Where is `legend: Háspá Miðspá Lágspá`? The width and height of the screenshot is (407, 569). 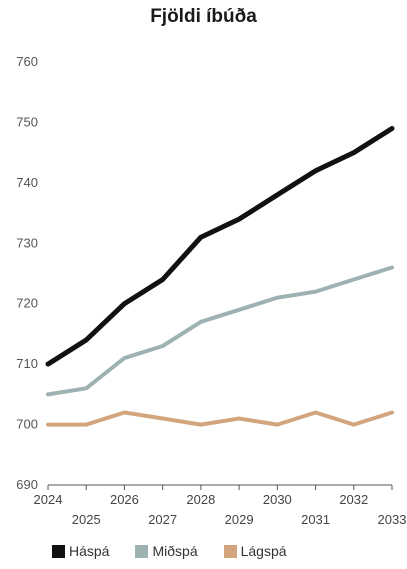
legend: Háspá Miðspá Lágspá is located at coordinates (169, 551).